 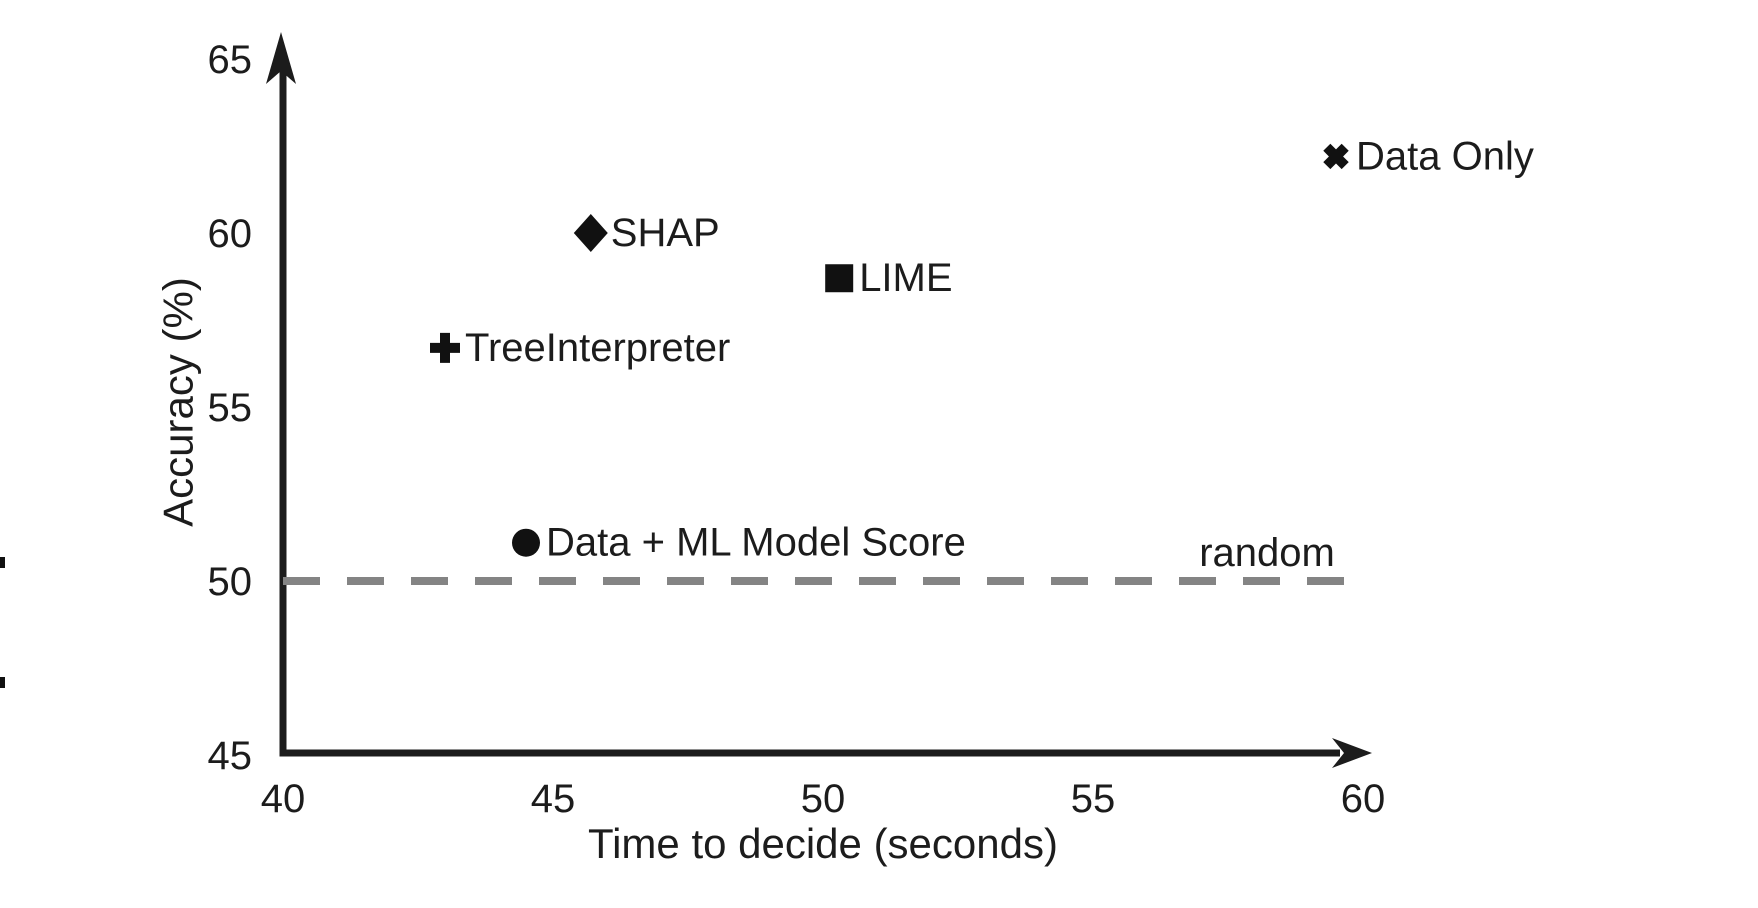 What do you see at coordinates (665, 233) in the screenshot?
I see `data-point-label: SHAP` at bounding box center [665, 233].